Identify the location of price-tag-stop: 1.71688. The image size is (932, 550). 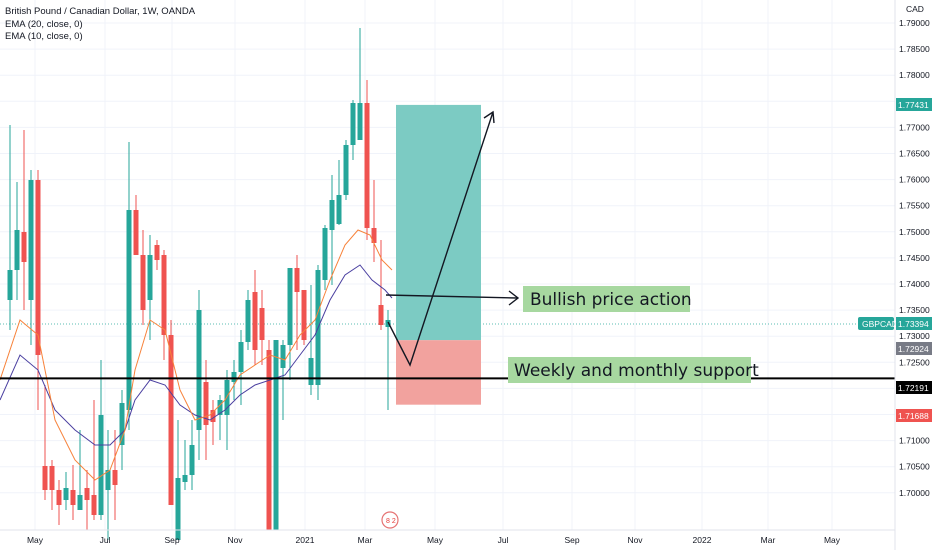
(914, 415).